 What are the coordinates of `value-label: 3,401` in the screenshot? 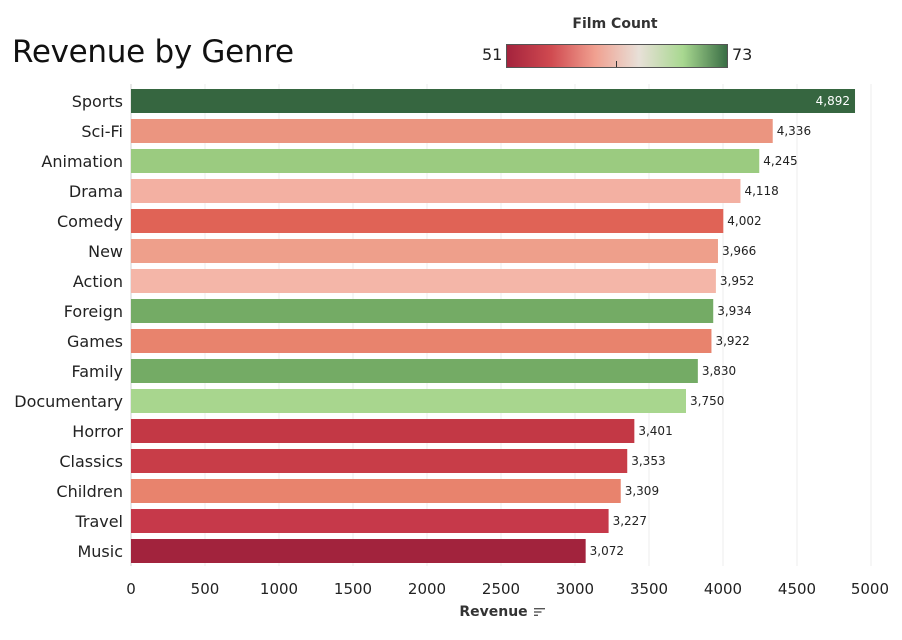 It's located at (655, 431).